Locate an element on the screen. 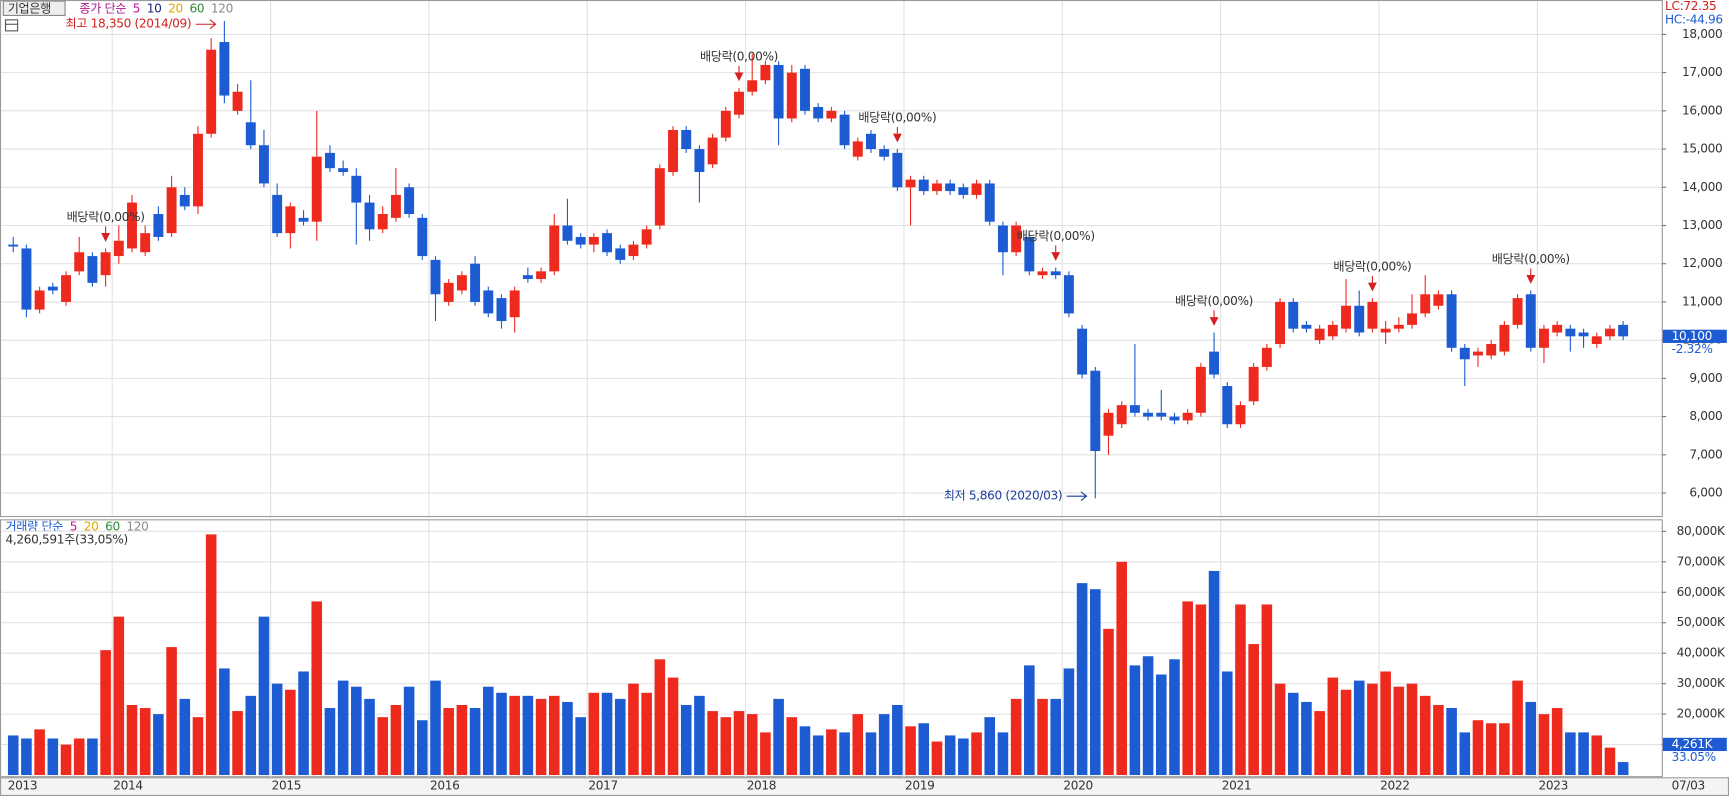  stock-box is located at coordinates (34, 8).